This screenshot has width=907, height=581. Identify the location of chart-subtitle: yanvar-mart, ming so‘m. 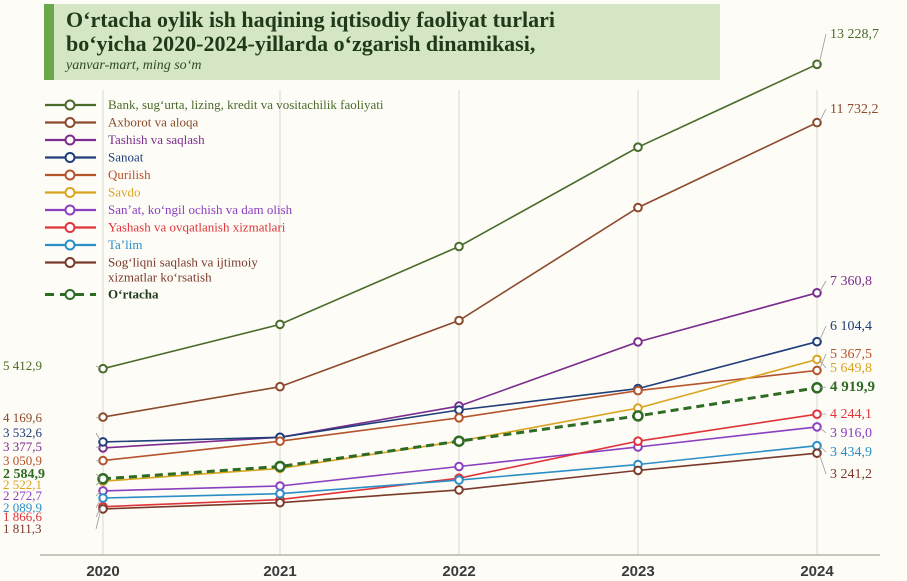
(134, 65).